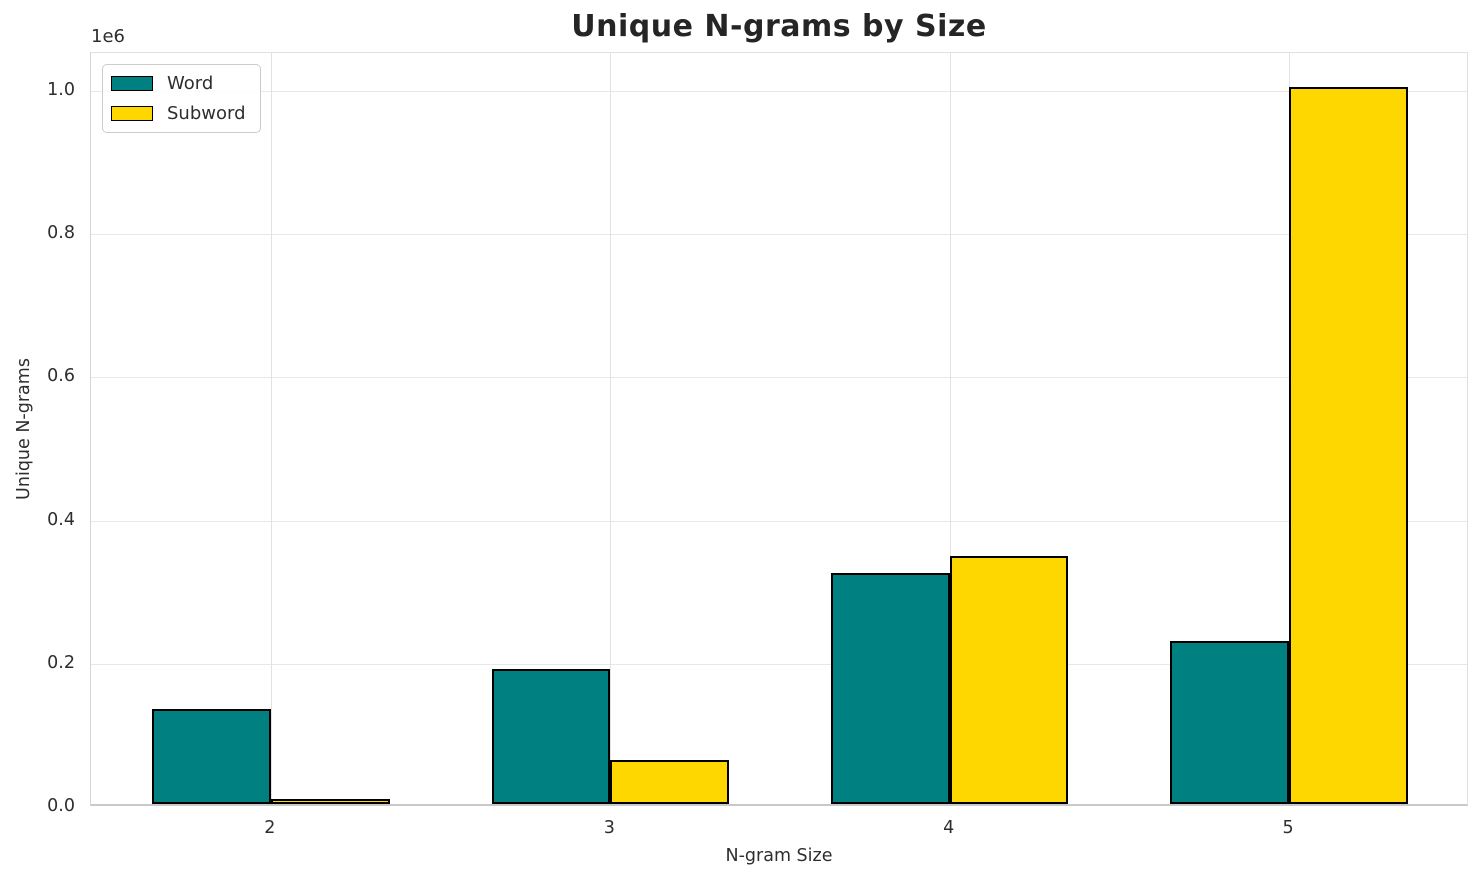 The width and height of the screenshot is (1484, 885). I want to click on y-tick-label-0.0: 0.0, so click(61, 806).